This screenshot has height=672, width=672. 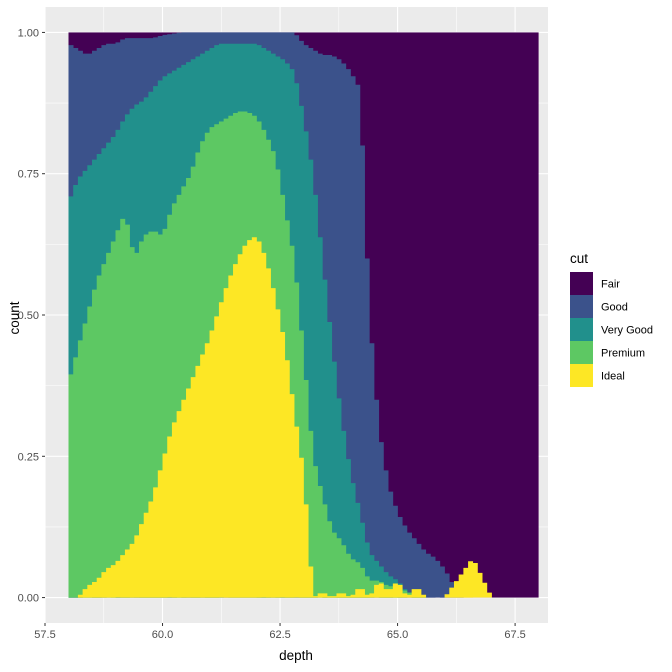 I want to click on legend-label: Ideal, so click(x=613, y=377).